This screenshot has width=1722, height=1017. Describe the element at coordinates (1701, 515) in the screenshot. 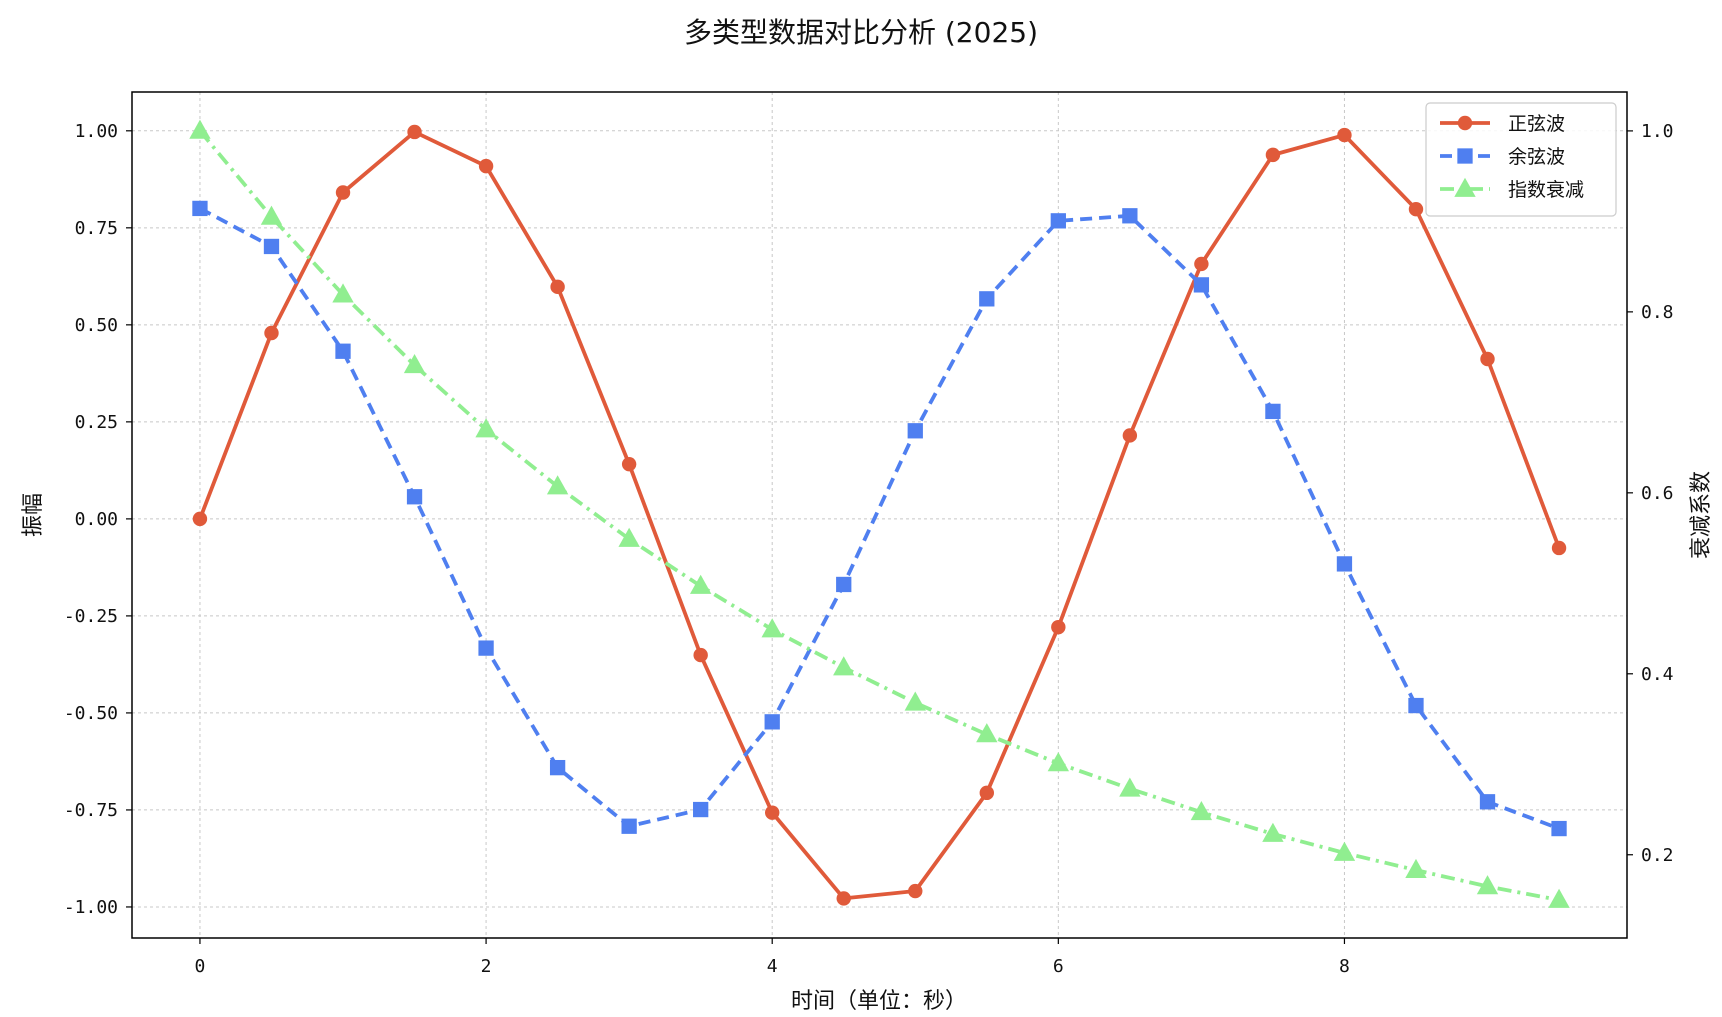

I see `y2-axis-label: 衰减系数` at that location.